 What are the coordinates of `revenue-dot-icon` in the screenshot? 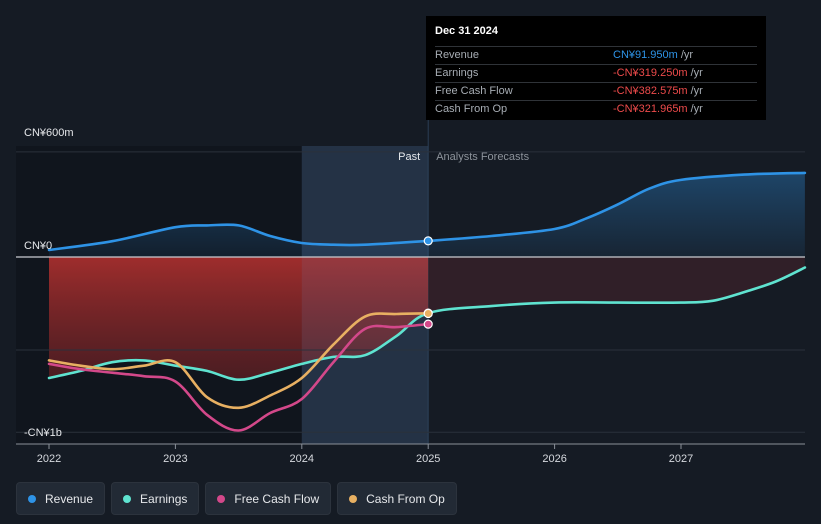 It's located at (32, 498).